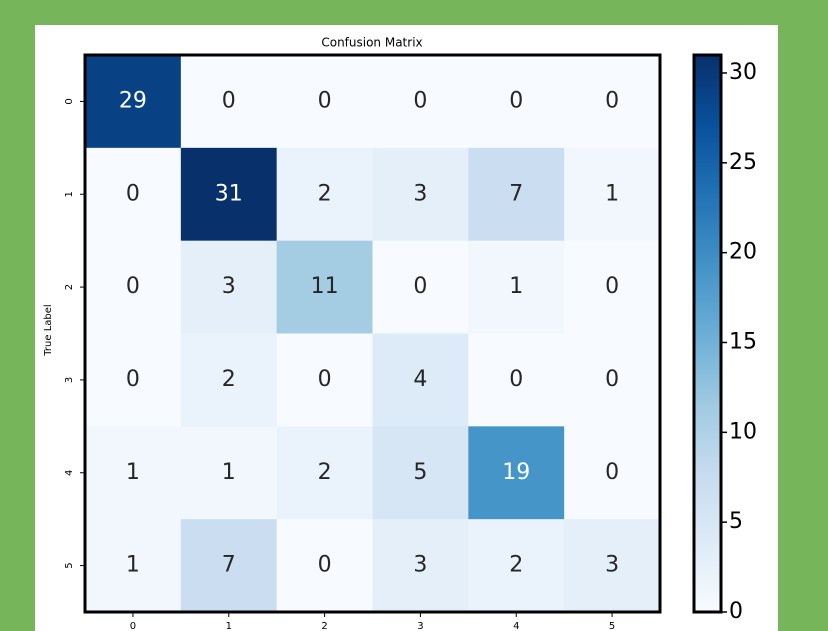  What do you see at coordinates (420, 626) in the screenshot?
I see `x-tick-label: 3` at bounding box center [420, 626].